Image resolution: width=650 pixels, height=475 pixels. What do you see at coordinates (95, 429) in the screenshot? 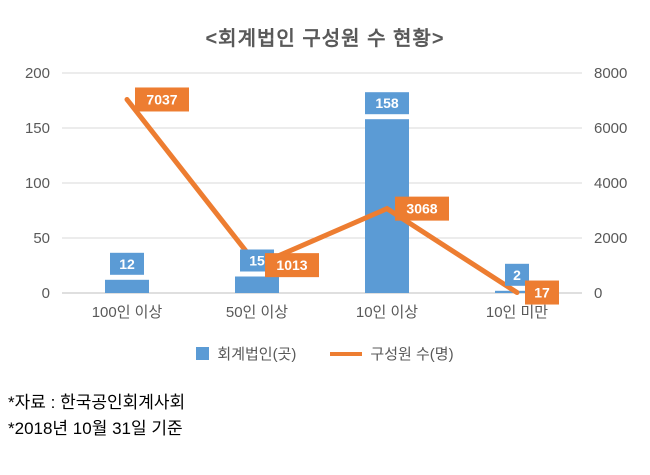
I see `footnote-date: *2018년 10월 31일 기준` at bounding box center [95, 429].